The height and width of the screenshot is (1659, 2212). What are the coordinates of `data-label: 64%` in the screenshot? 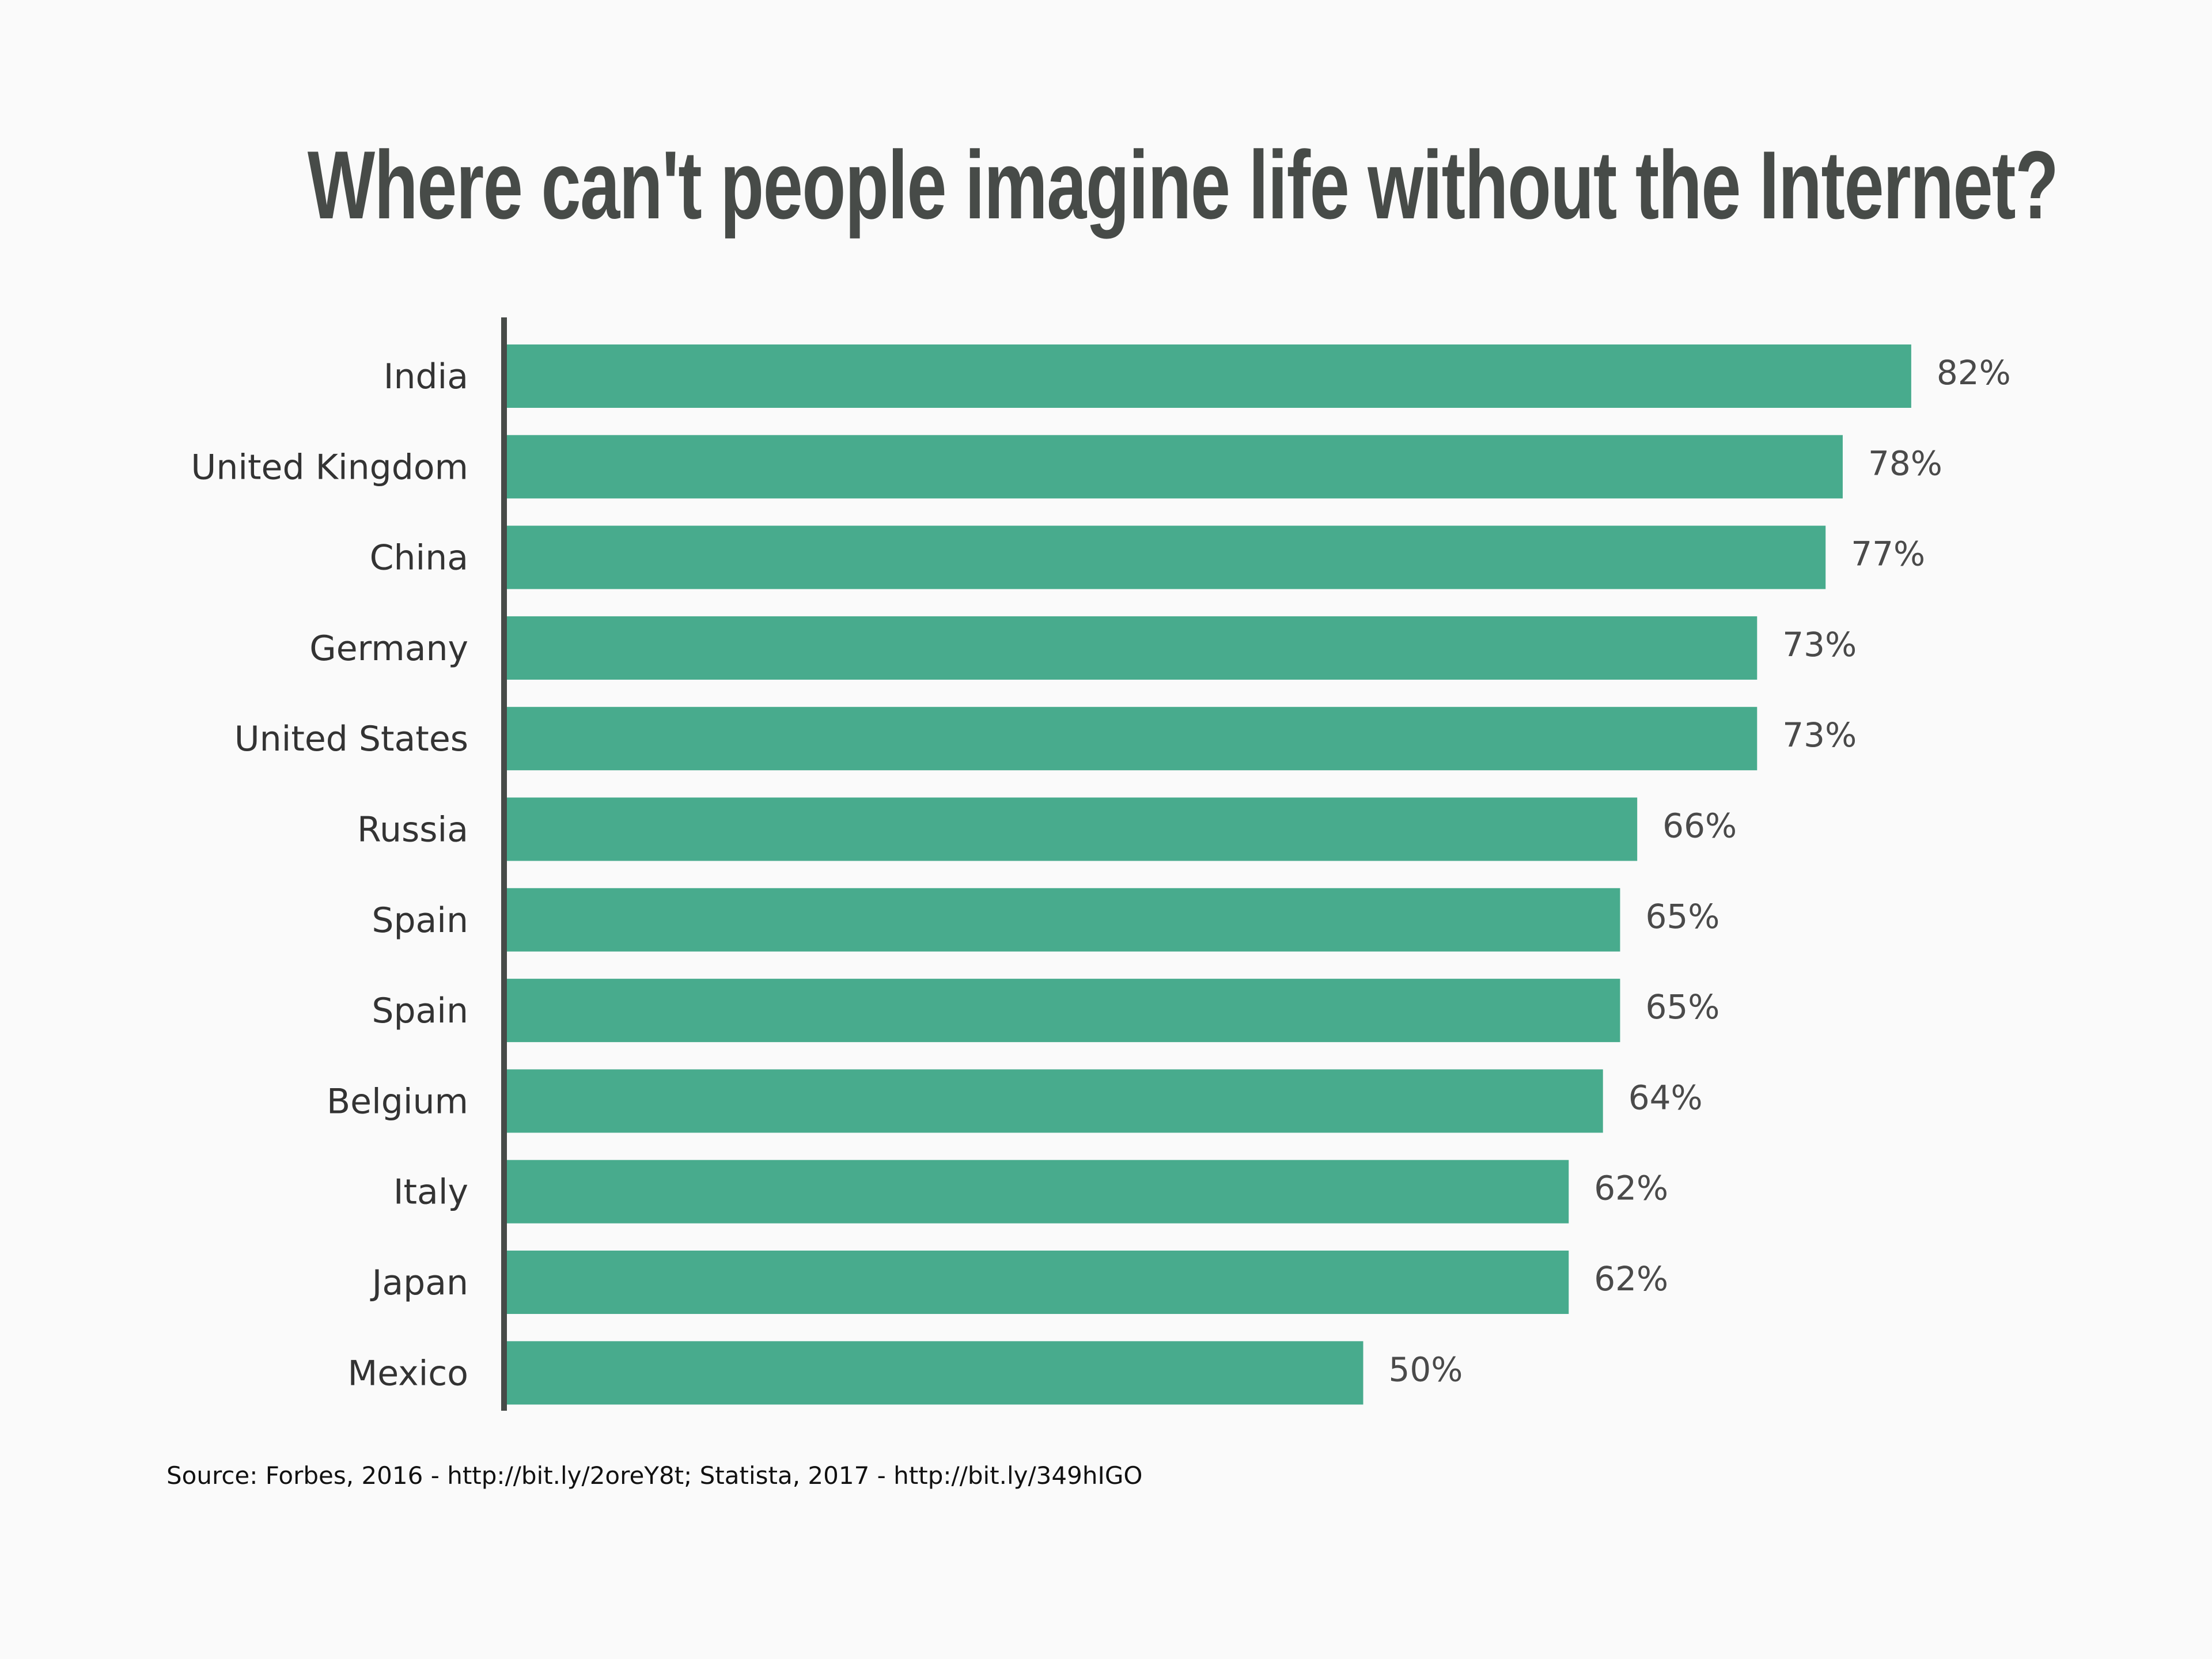 It's located at (1665, 1097).